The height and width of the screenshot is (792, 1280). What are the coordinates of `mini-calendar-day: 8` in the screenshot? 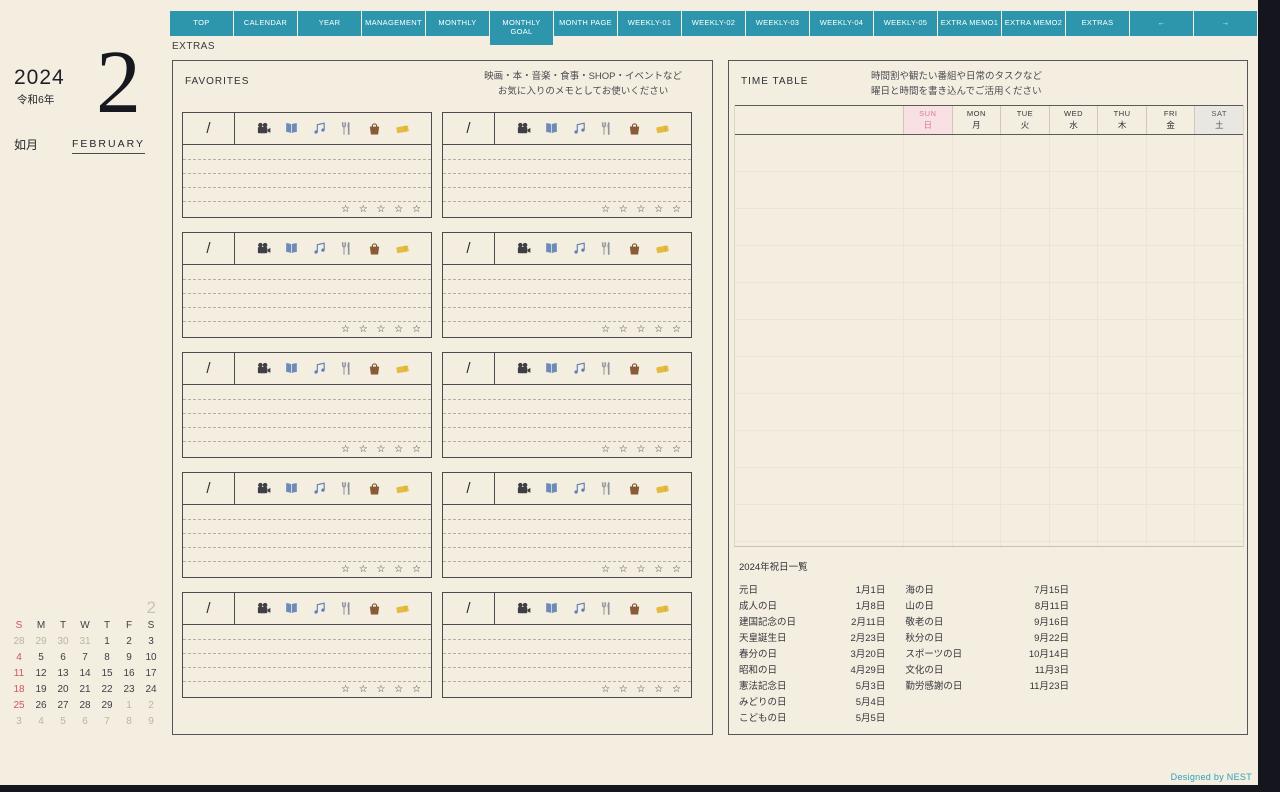 It's located at (129, 721).